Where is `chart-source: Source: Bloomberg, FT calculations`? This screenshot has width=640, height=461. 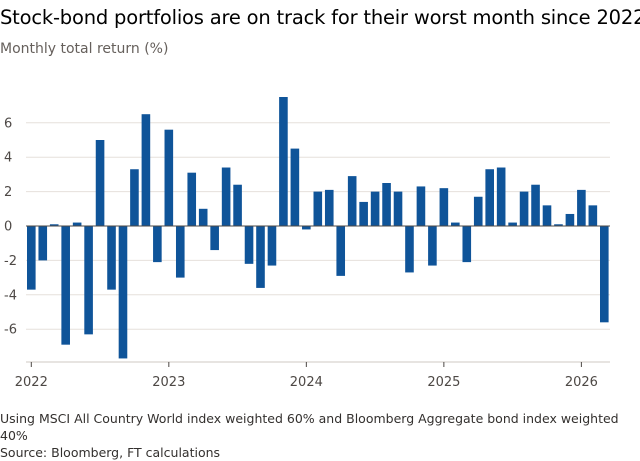 chart-source: Source: Bloomberg, FT calculations is located at coordinates (110, 452).